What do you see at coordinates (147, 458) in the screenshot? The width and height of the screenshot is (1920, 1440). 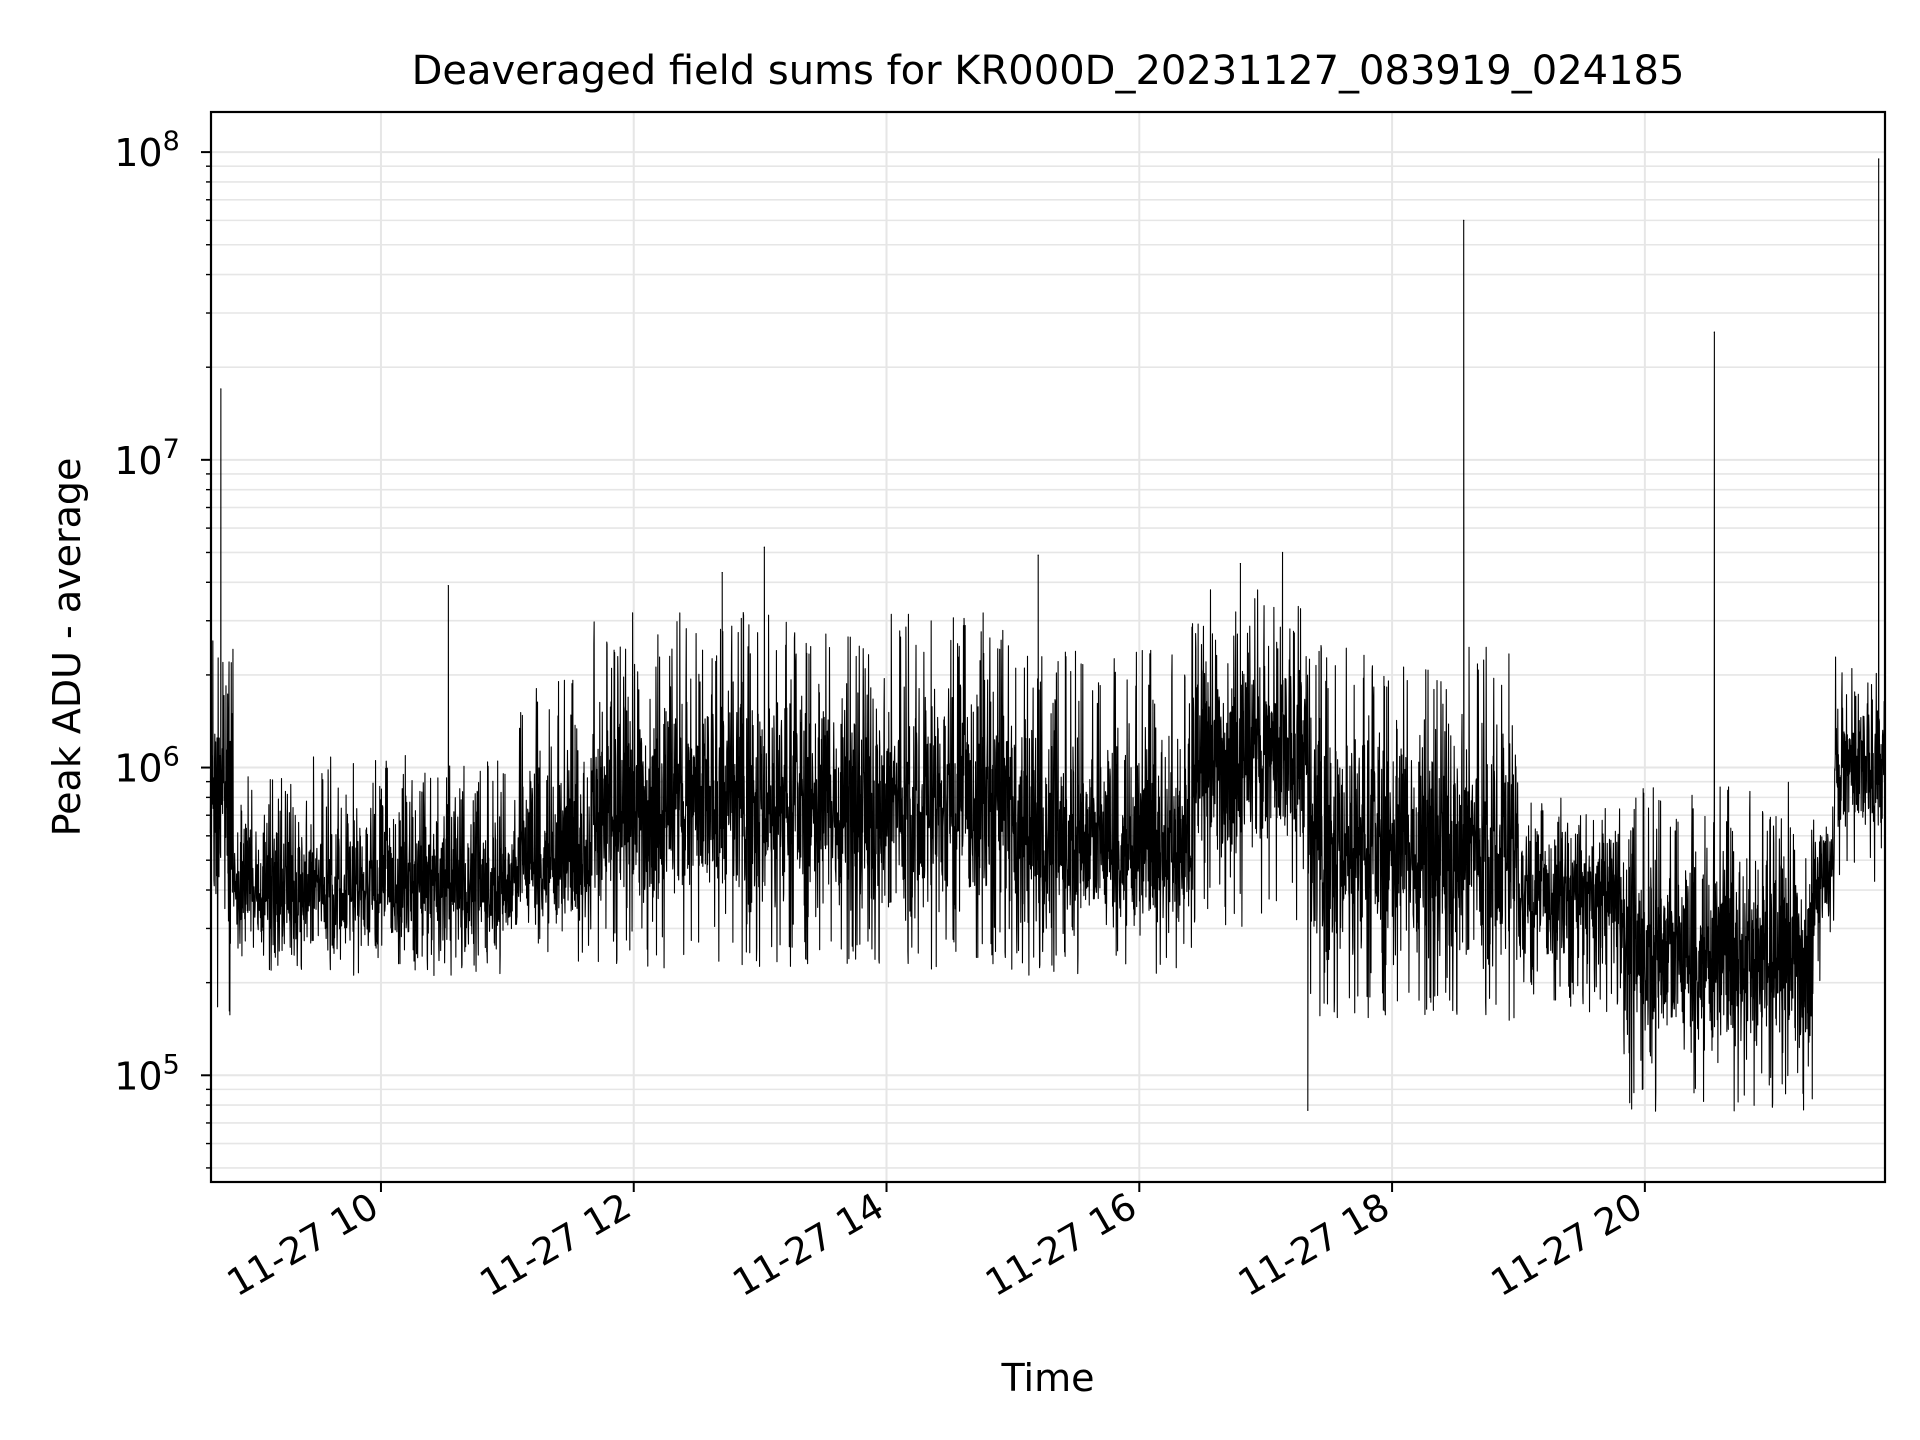 I see `y-tick-label: 107` at bounding box center [147, 458].